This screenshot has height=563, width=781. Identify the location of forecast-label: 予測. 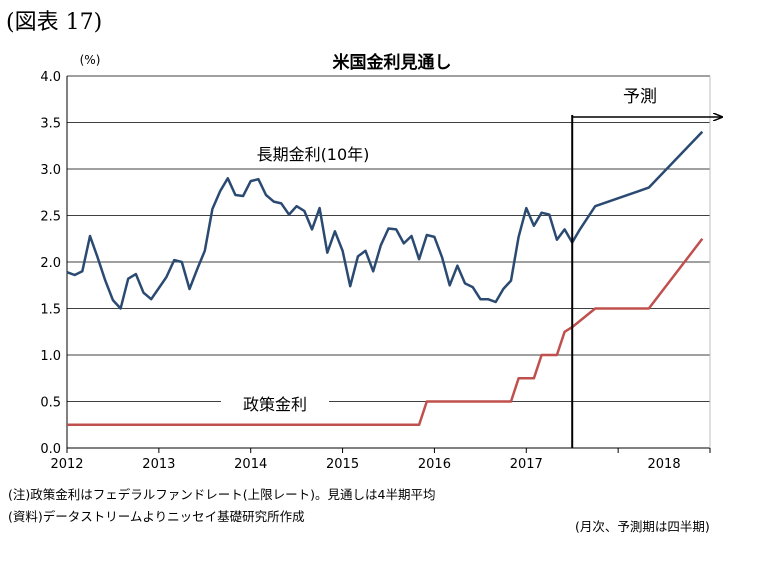
(640, 97).